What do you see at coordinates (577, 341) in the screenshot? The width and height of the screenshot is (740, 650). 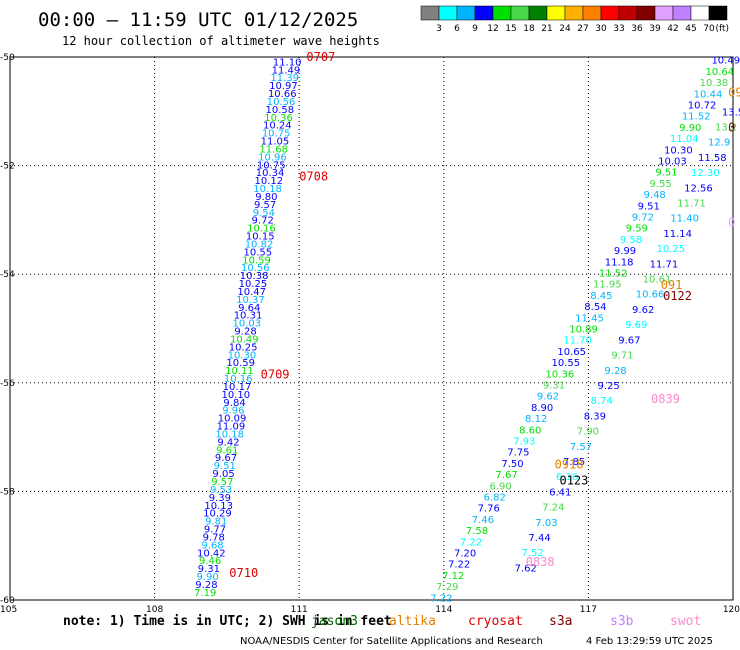 I see `swh-value: 11.70` at bounding box center [577, 341].